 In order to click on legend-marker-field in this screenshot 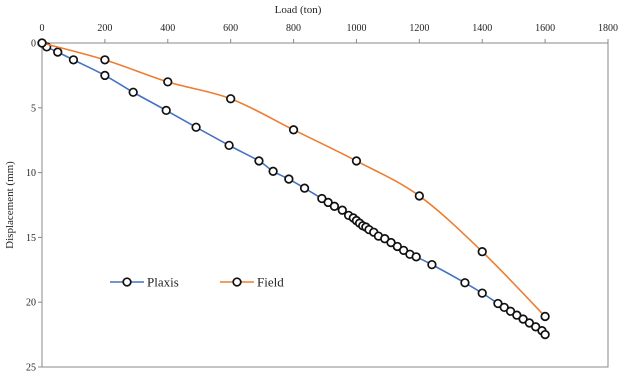, I will do `click(237, 282)`.